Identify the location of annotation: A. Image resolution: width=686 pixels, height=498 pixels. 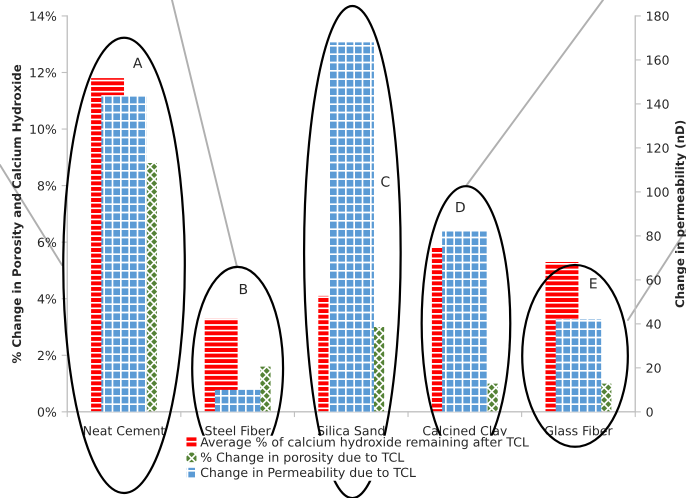
(137, 63).